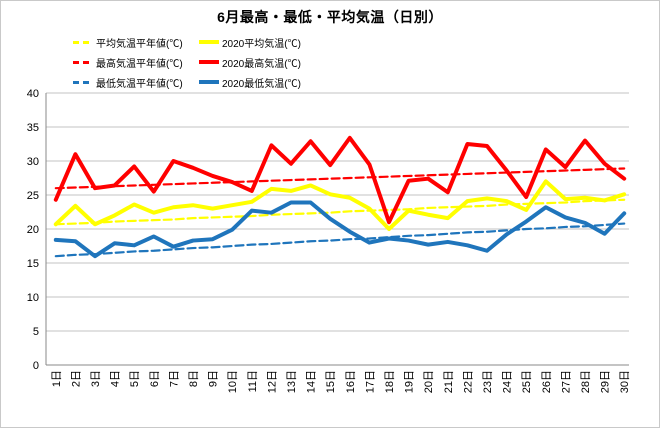 This screenshot has height=428, width=660. What do you see at coordinates (33, 264) in the screenshot?
I see `y-axis-tick-label: 15` at bounding box center [33, 264].